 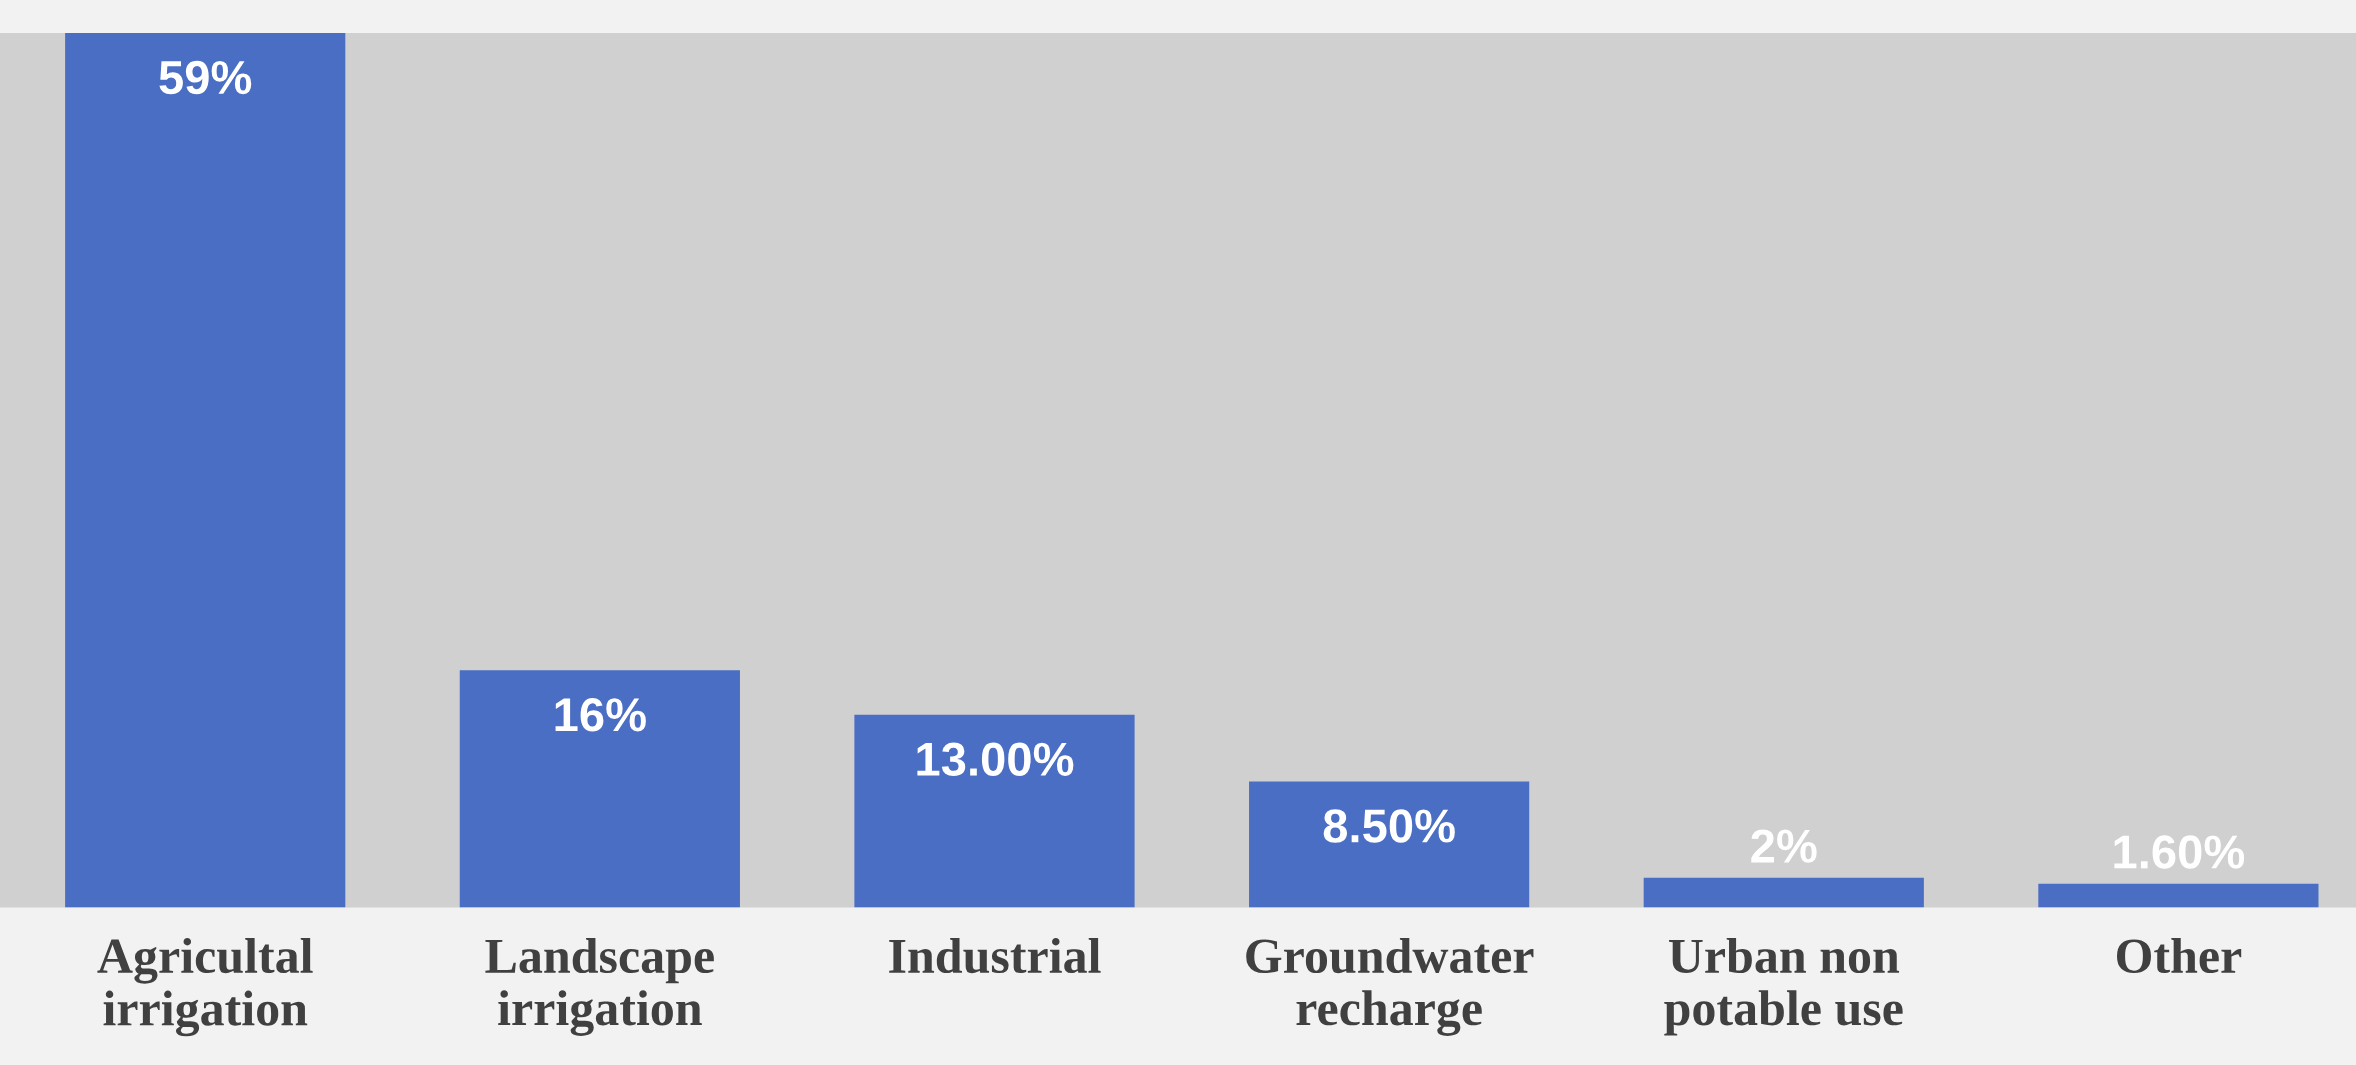 I want to click on x-tick-label: Landscape irrigation, so click(x=599, y=986).